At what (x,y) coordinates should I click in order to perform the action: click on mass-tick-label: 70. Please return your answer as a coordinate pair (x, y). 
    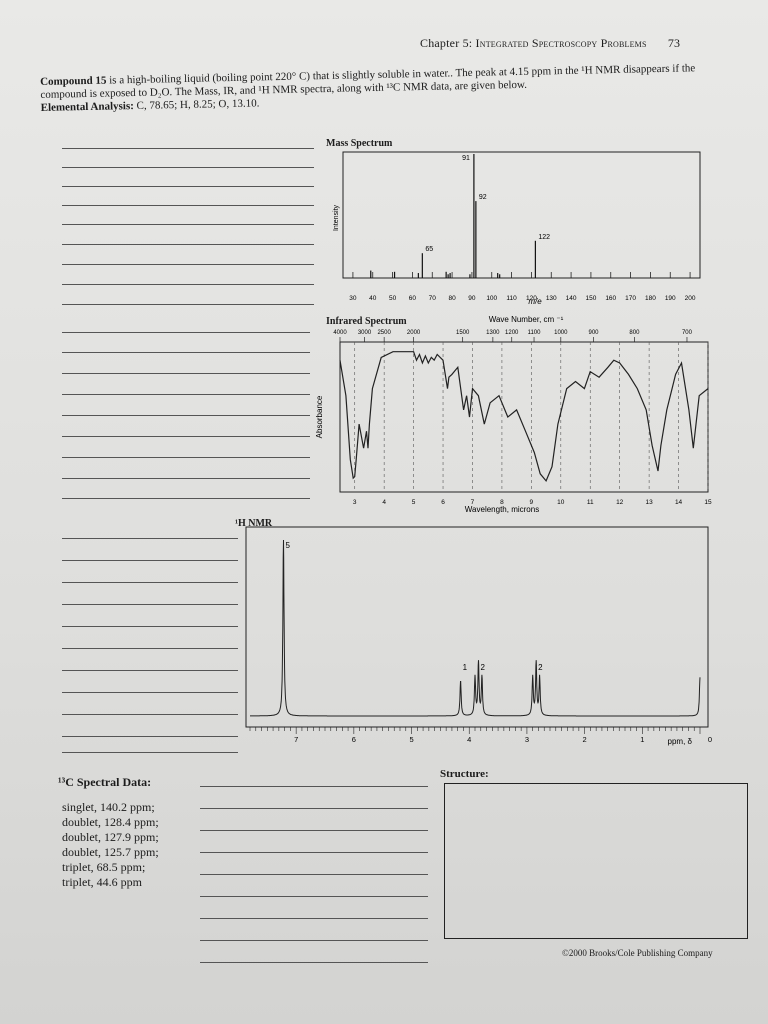
    Looking at the image, I should click on (433, 298).